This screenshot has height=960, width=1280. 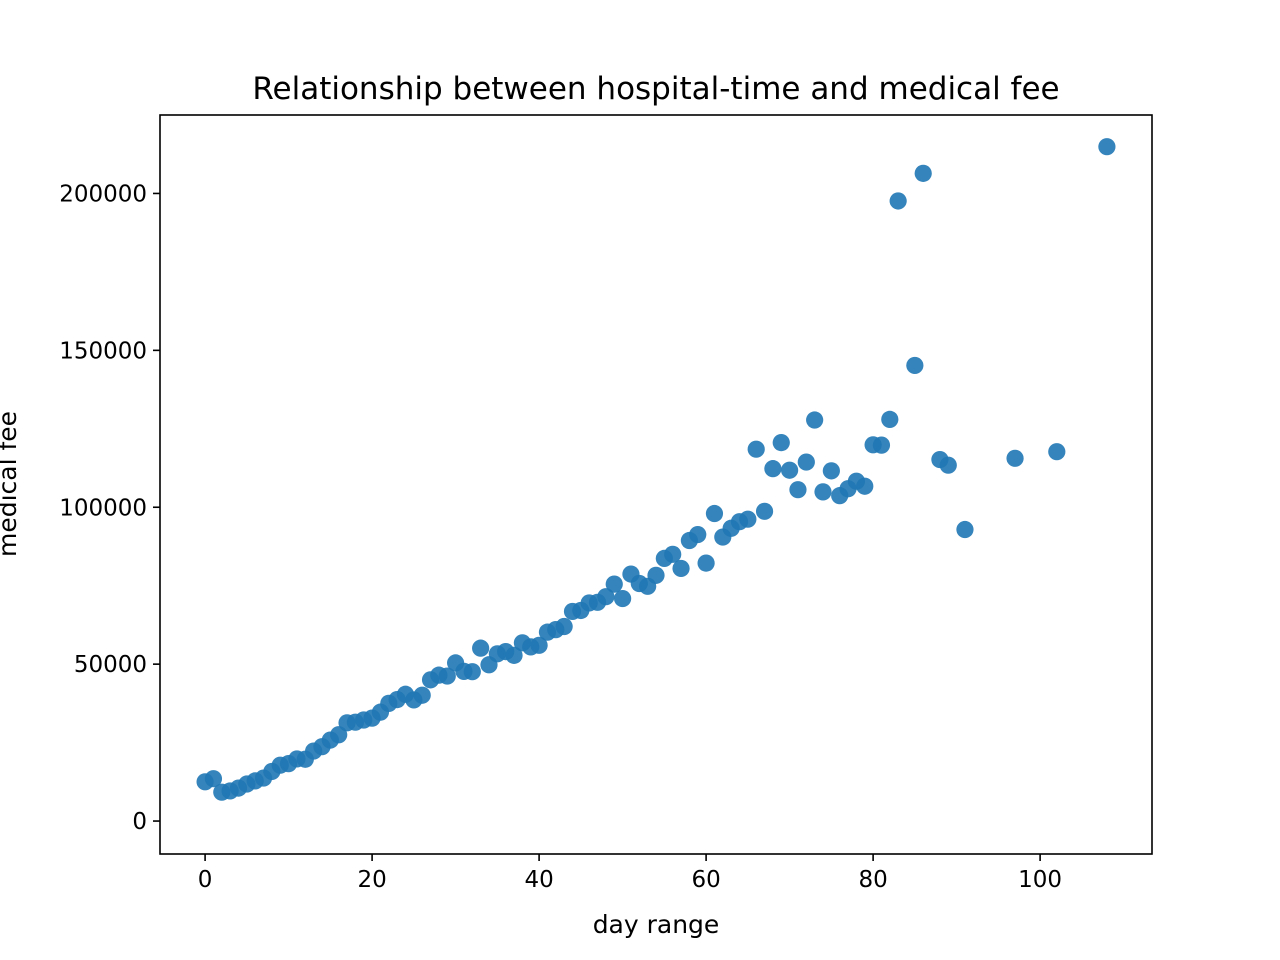 I want to click on x-tick-label: 80, so click(x=872, y=880).